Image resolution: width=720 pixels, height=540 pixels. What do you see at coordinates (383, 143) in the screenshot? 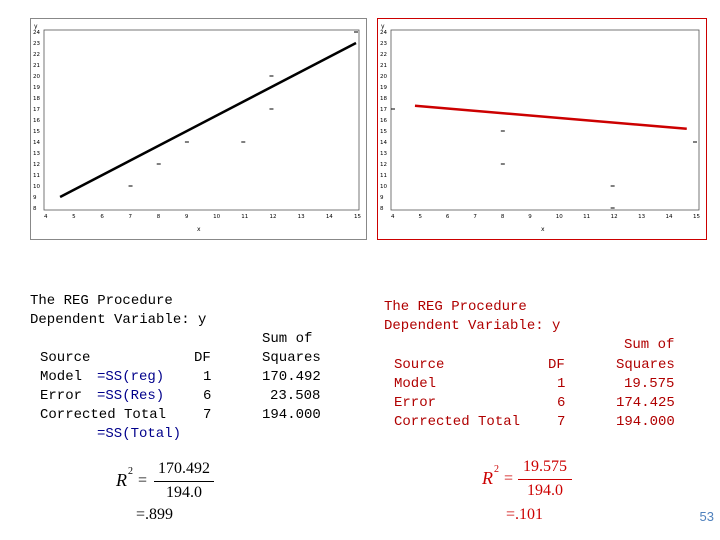
I see `right-y-tick-label: 14` at bounding box center [383, 143].